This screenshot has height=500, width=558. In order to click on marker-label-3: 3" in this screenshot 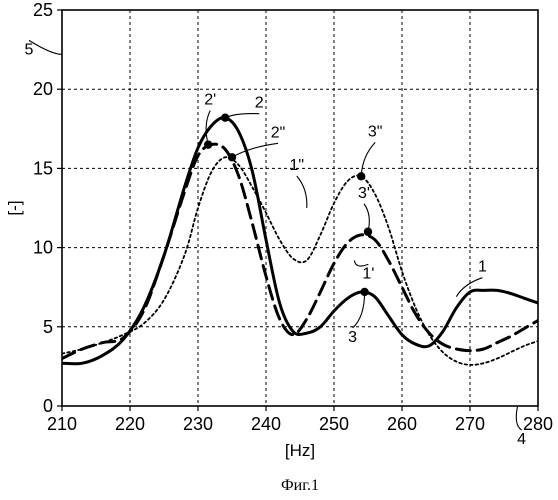, I will do `click(375, 131)`.